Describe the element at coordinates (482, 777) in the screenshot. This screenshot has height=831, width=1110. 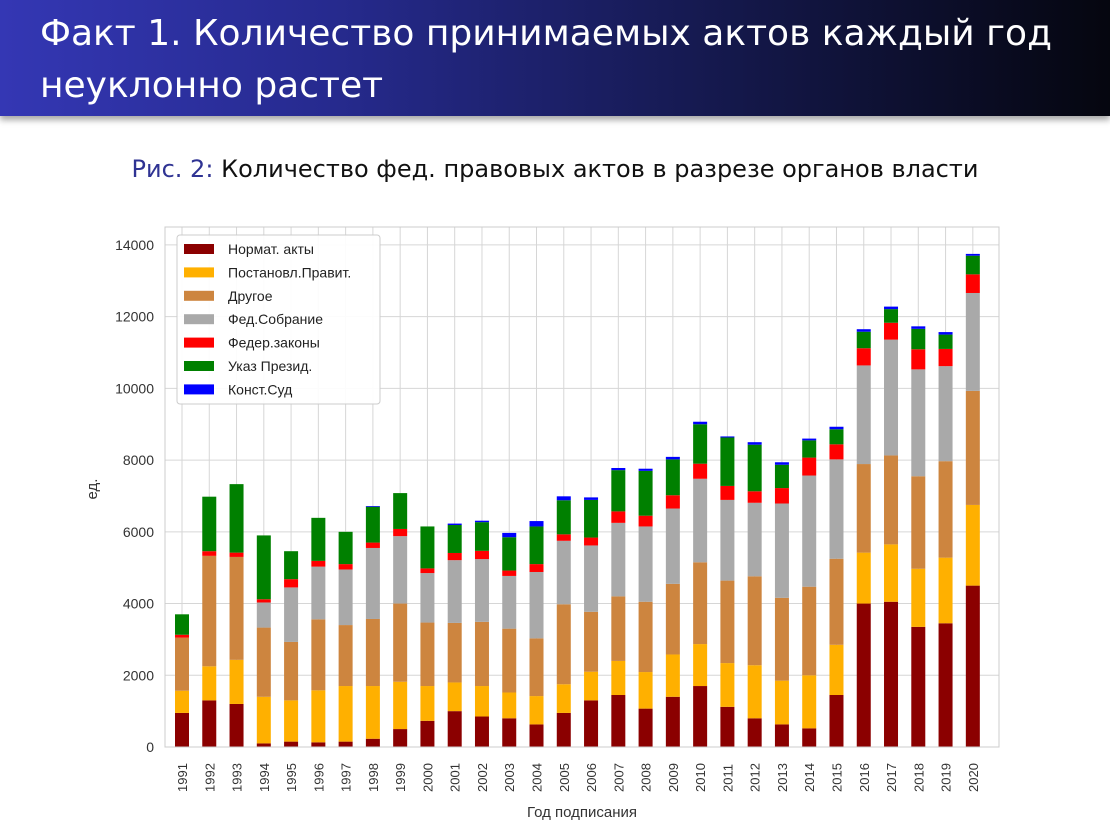
I see `x-tick-label: 2002` at that location.